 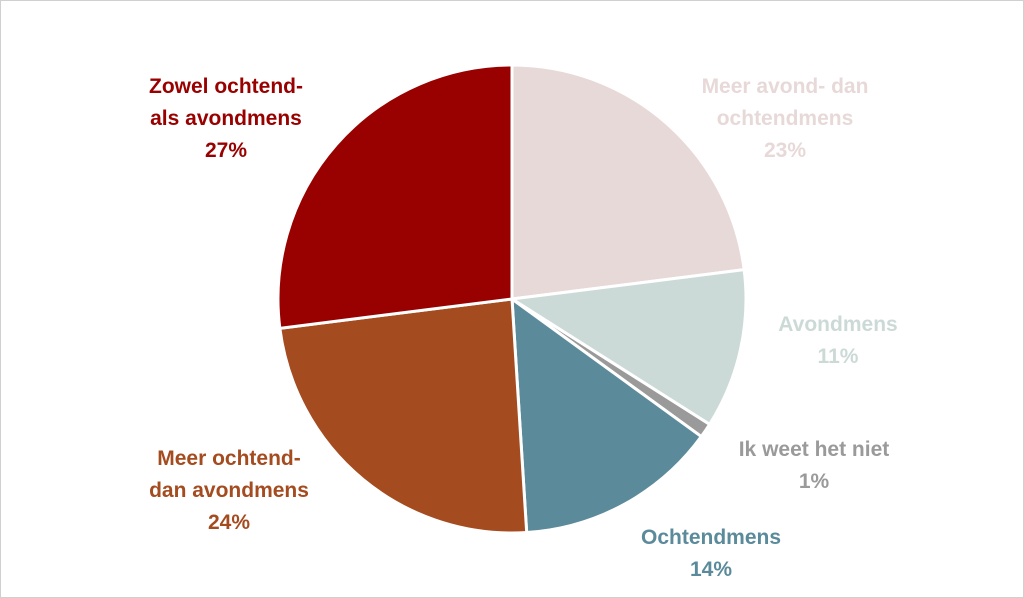 I want to click on slice-label: Ochtendmens 14%, so click(x=711, y=554).